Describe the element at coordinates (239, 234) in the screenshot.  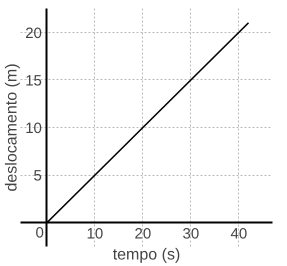
I see `x-tick-label: 40` at that location.